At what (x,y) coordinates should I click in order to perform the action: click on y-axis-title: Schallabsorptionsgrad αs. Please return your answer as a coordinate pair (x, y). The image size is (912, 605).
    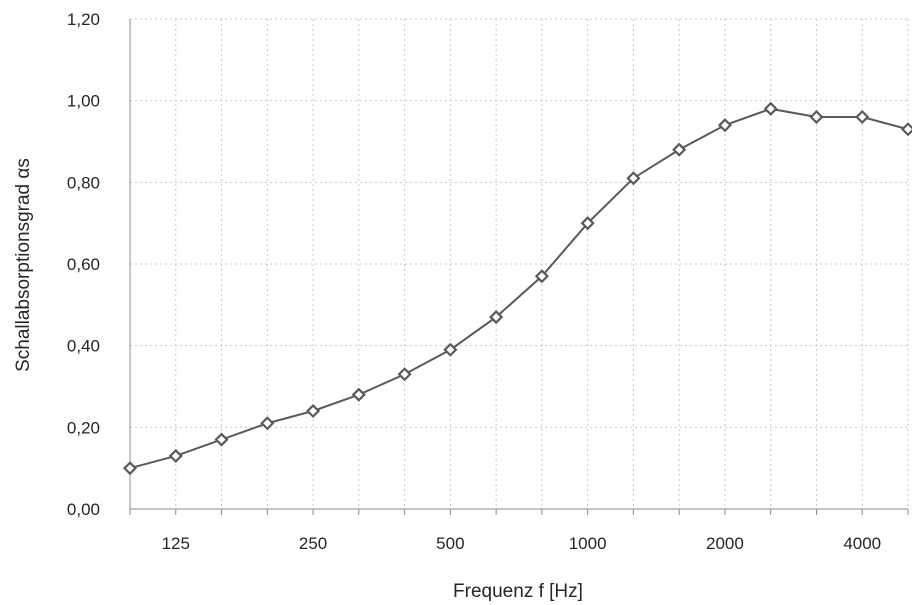
    Looking at the image, I should click on (23, 265).